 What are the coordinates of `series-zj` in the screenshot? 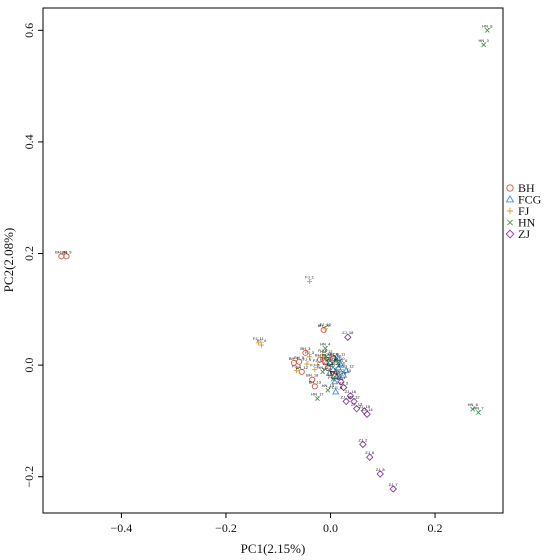 It's located at (367, 413).